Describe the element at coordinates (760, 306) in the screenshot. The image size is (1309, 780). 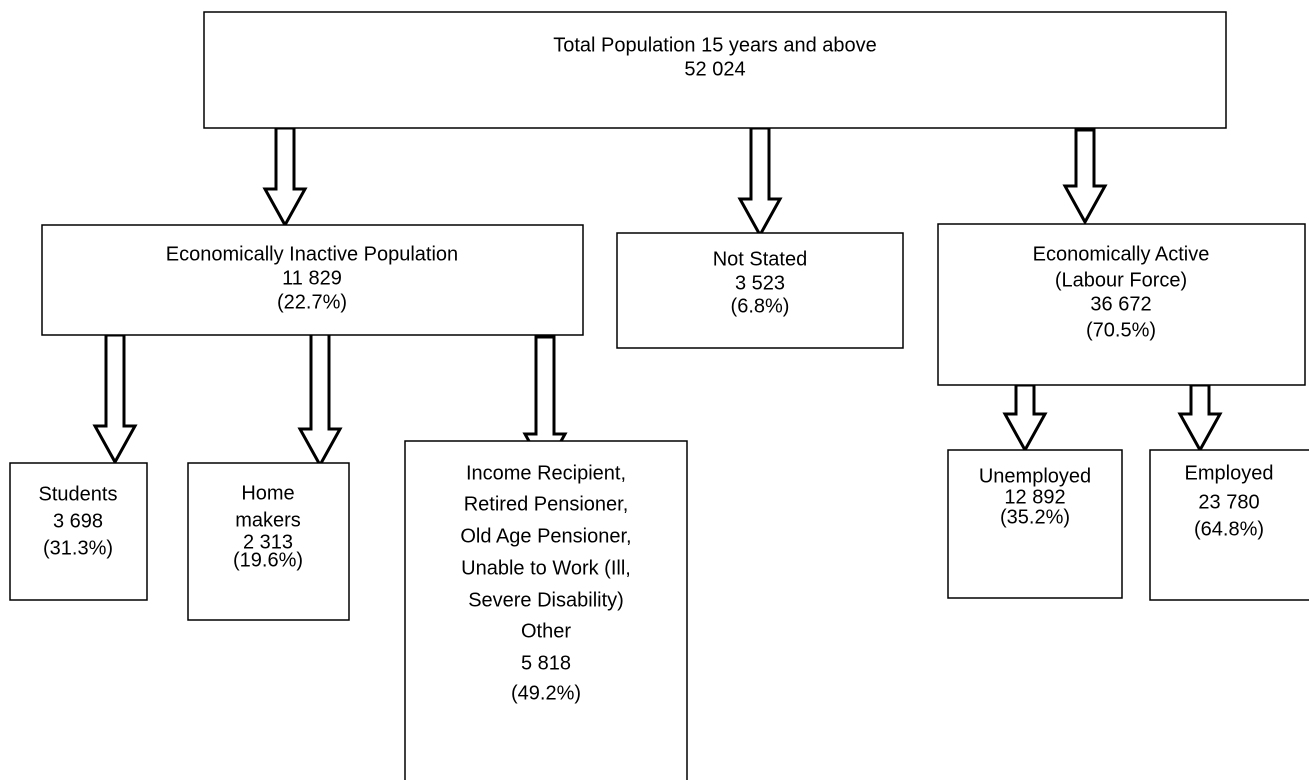
I see `node-text: (6.8%)` at that location.